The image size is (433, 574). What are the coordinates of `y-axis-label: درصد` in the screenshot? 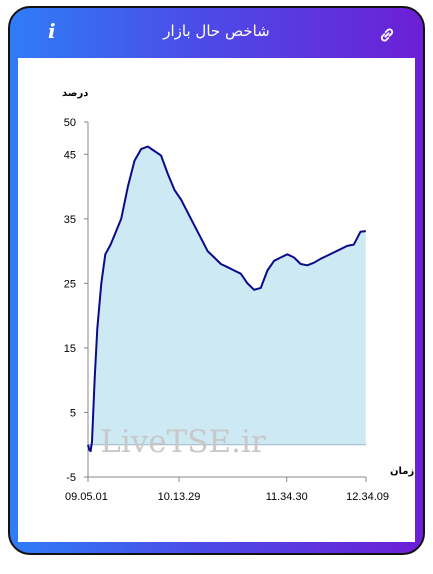 It's located at (75, 93).